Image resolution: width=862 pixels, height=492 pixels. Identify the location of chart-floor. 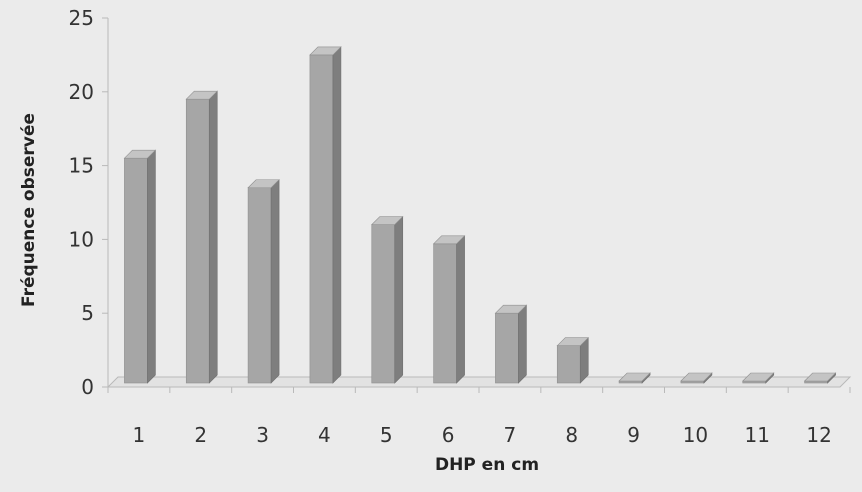
(479, 382).